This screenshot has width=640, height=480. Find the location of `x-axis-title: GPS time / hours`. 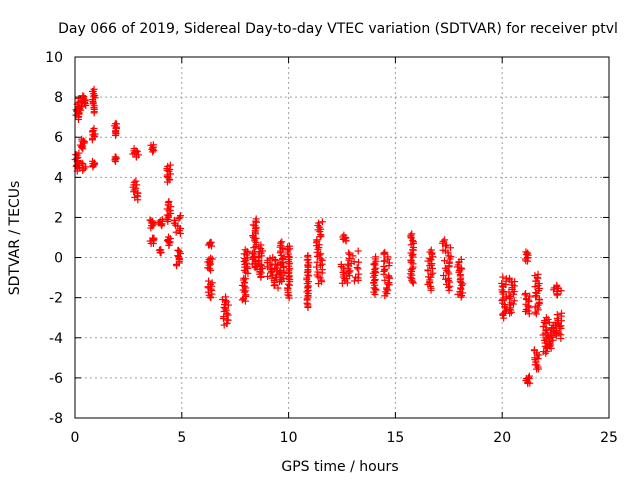

x-axis-title: GPS time / hours is located at coordinates (339, 467).